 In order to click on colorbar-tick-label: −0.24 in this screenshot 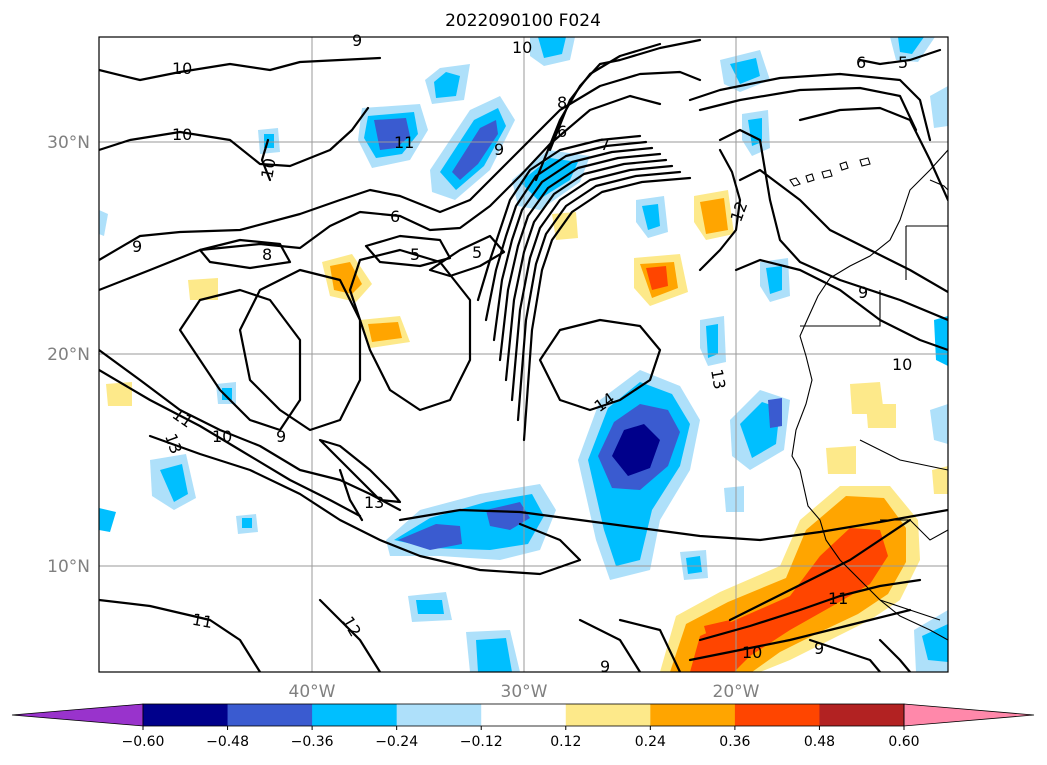, I will do `click(396, 742)`.